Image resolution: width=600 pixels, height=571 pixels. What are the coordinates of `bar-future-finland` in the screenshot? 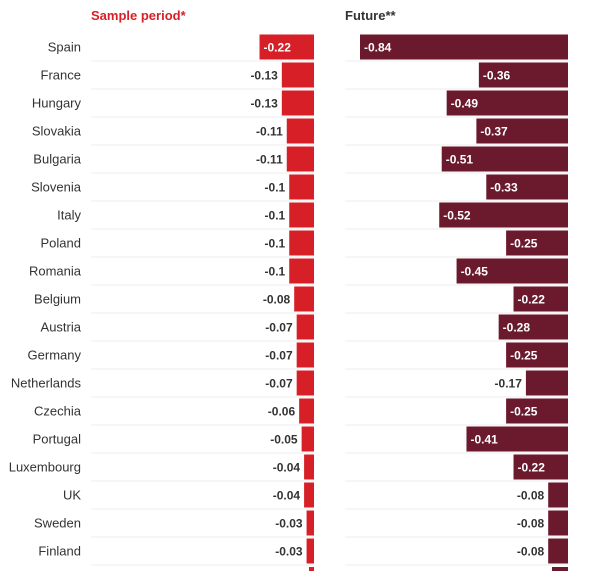 It's located at (558, 551).